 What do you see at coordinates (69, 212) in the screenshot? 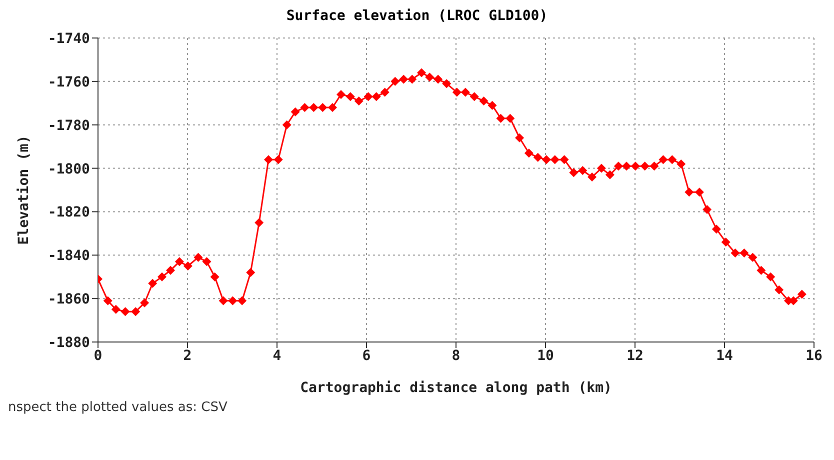
I see `y-tick-label: -1820` at bounding box center [69, 212].